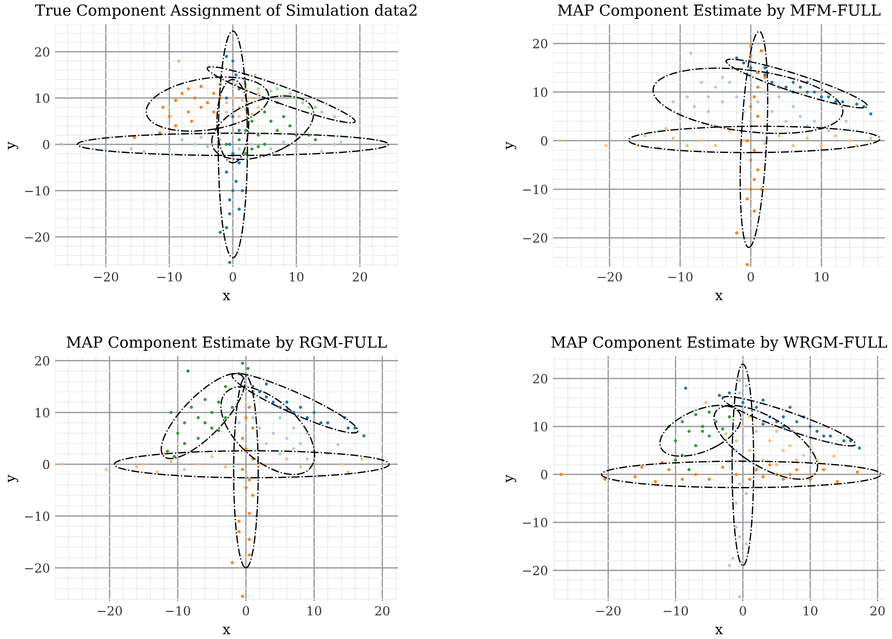 Image resolution: width=892 pixels, height=639 pixels. What do you see at coordinates (719, 344) in the screenshot?
I see `chart-title: MAP Component Estimate by WRGM-FULL` at bounding box center [719, 344].